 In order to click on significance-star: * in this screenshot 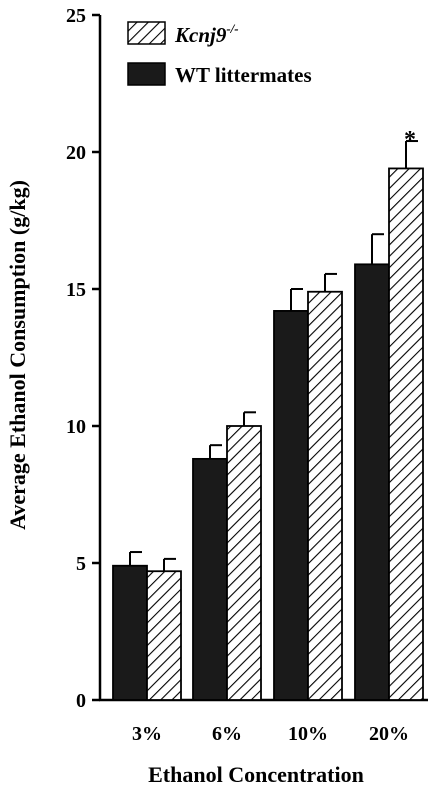, I will do `click(410, 140)`.